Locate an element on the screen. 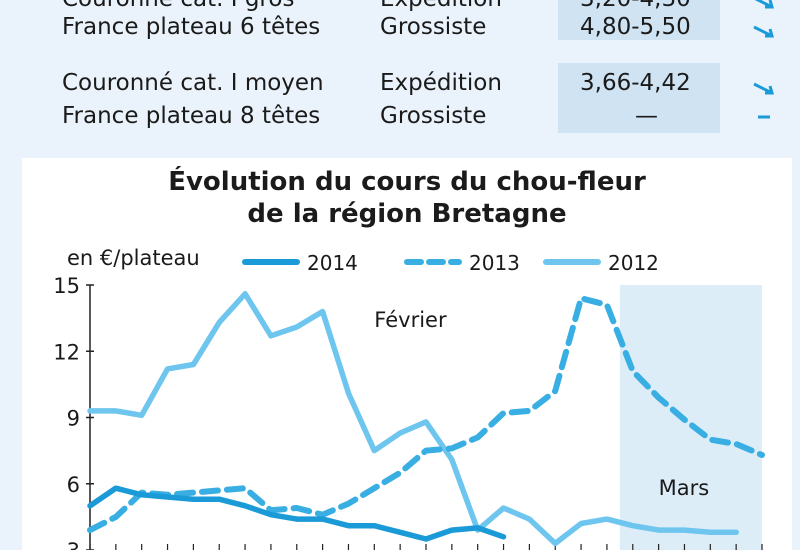 This screenshot has width=800, height=550. trend-stable-icon is located at coordinates (764, 117).